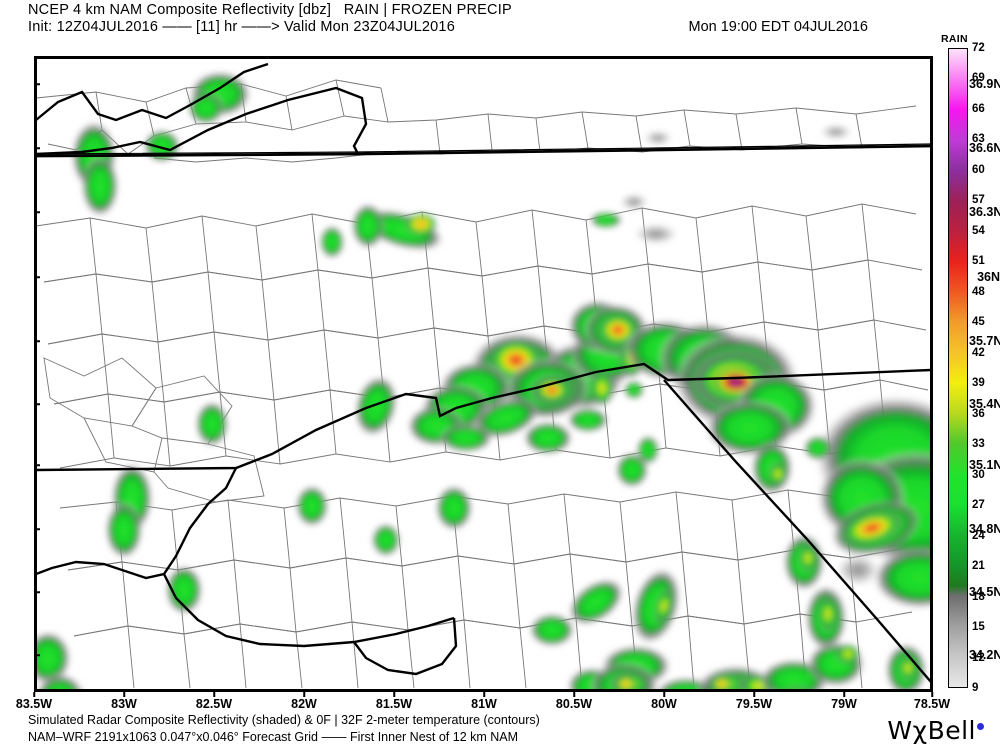  I want to click on wxbell-logo-text: WχBell, so click(931, 730).